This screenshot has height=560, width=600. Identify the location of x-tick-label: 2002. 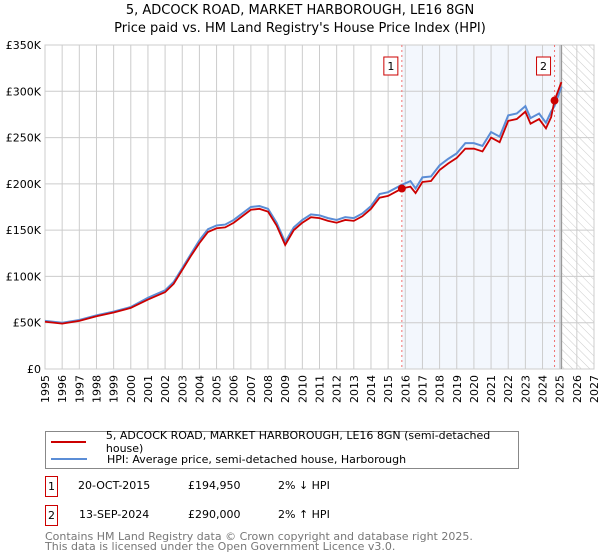
(165, 389).